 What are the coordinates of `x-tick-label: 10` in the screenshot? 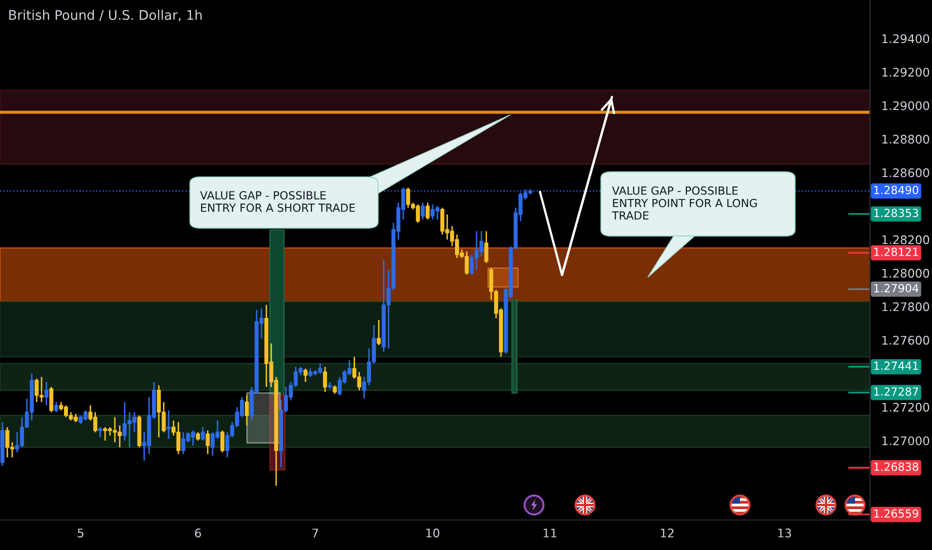 It's located at (433, 533).